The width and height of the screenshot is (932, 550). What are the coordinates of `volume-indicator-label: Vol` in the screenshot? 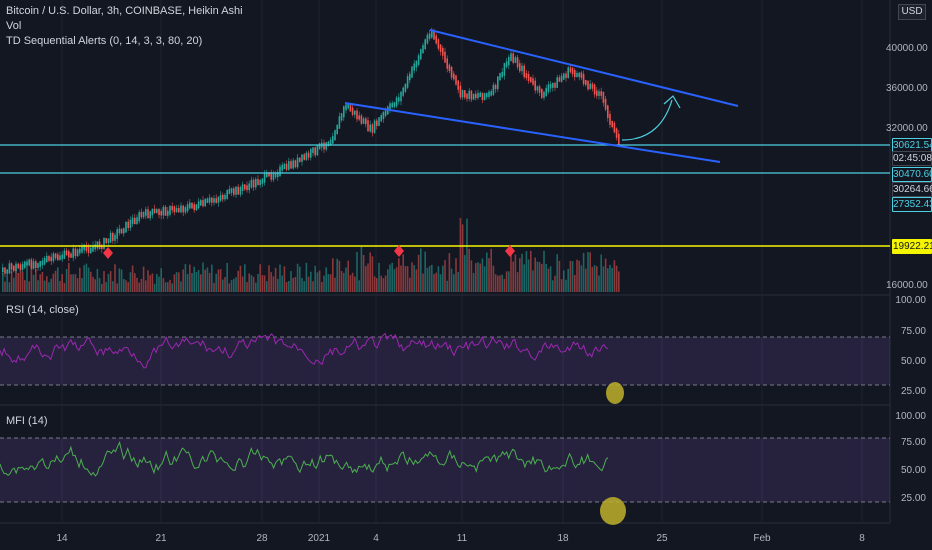 It's located at (14, 26).